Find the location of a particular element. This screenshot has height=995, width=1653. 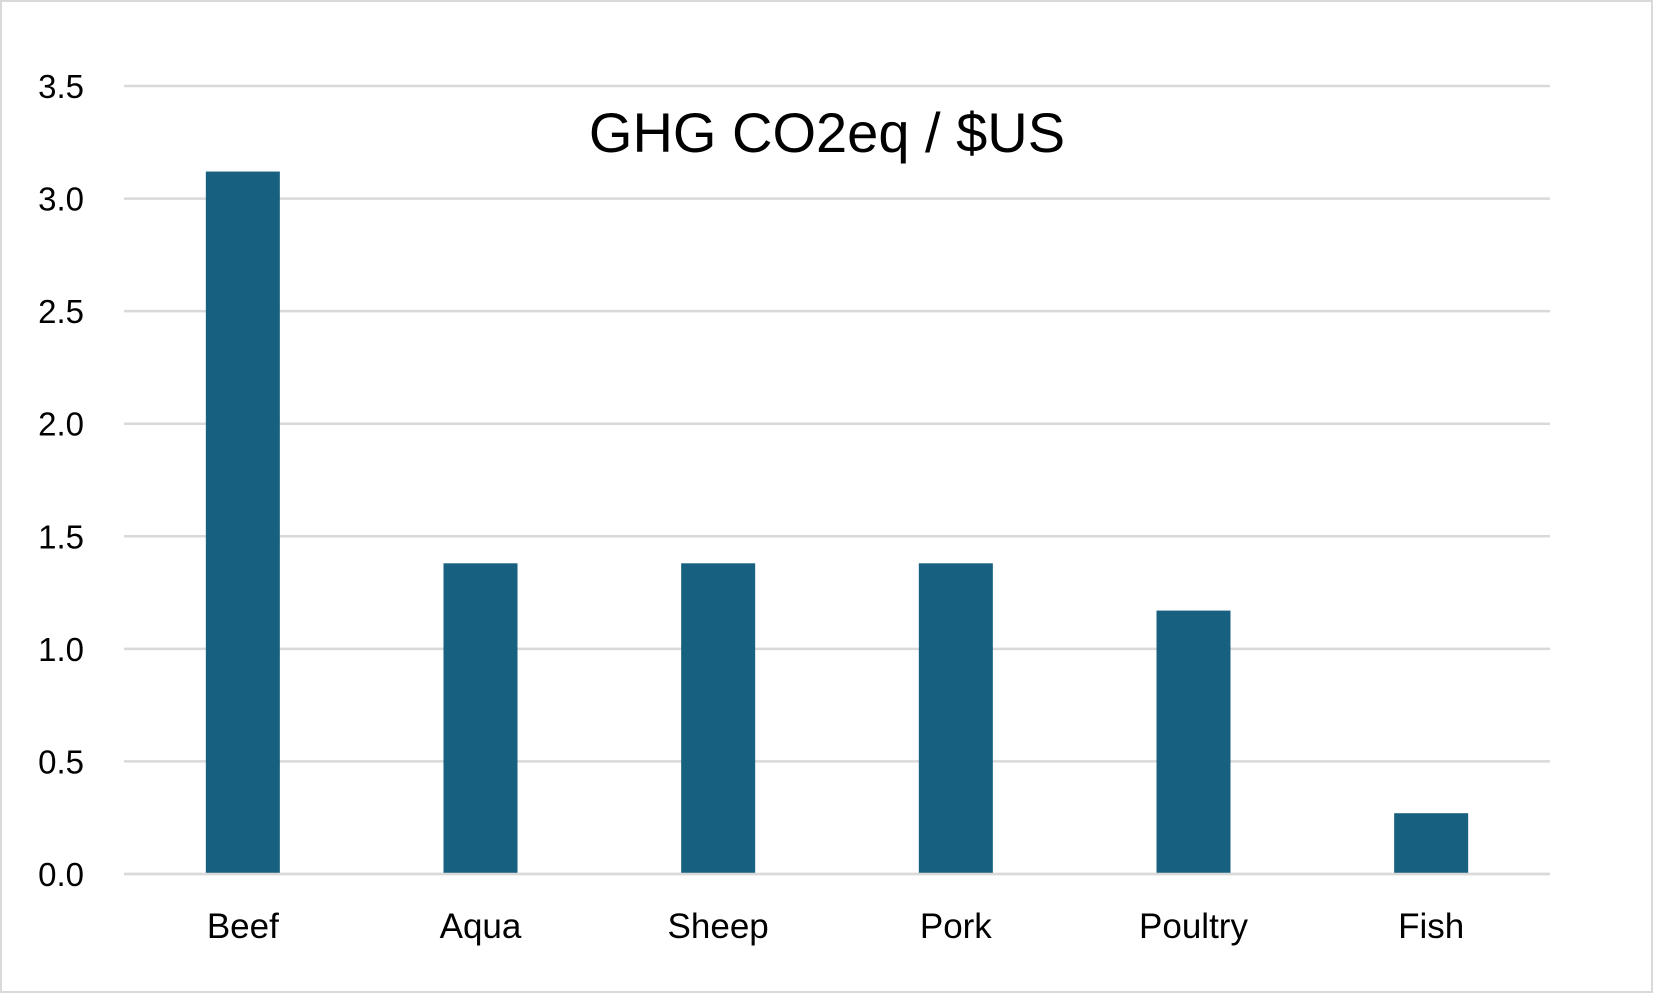

bar-poultry is located at coordinates (1193, 742).